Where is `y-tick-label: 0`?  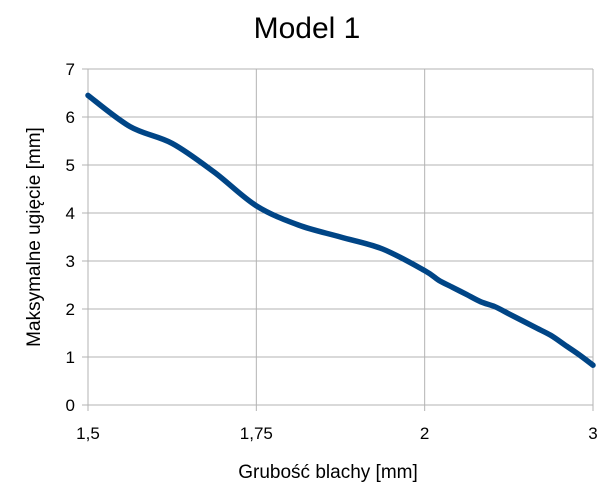 y-tick-label: 0 is located at coordinates (70, 405).